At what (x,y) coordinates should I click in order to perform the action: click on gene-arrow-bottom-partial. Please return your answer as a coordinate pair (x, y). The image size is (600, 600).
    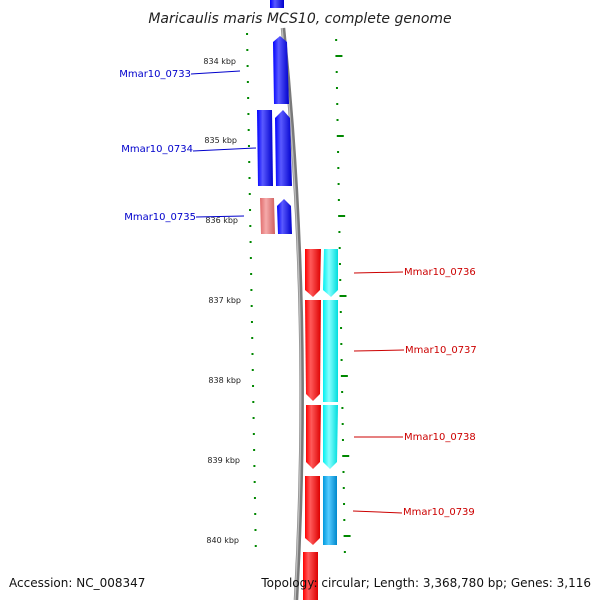
    Looking at the image, I should click on (310, 576).